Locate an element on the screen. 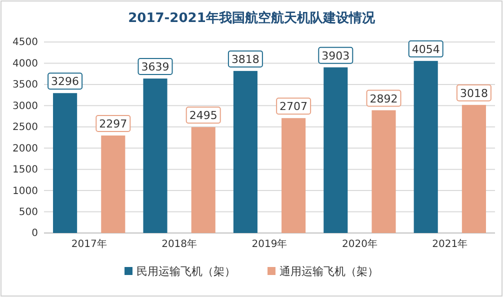  y-tick-label: 500 is located at coordinates (28, 212).